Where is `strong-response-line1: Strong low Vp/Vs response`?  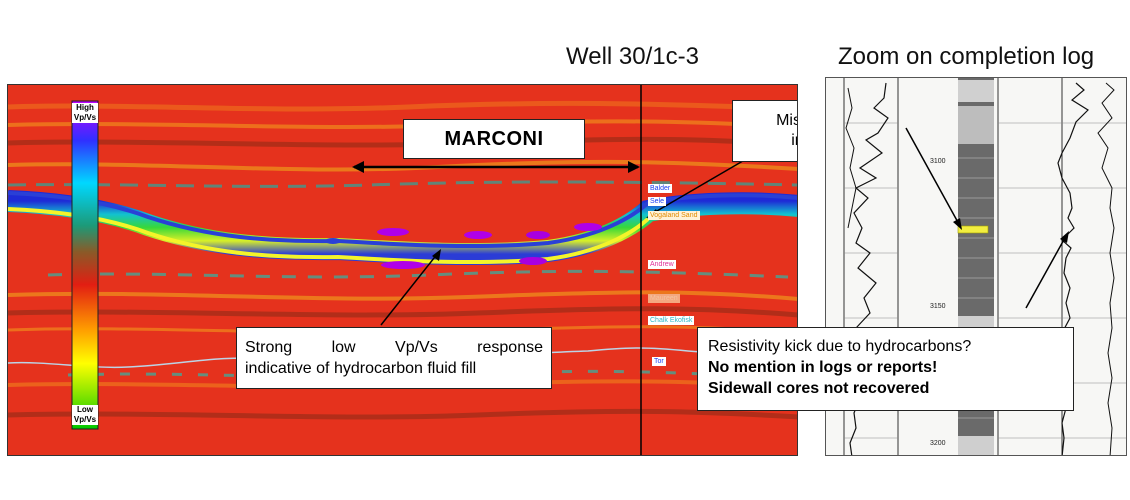
strong-response-line1: Strong low Vp/Vs response is located at coordinates (394, 347).